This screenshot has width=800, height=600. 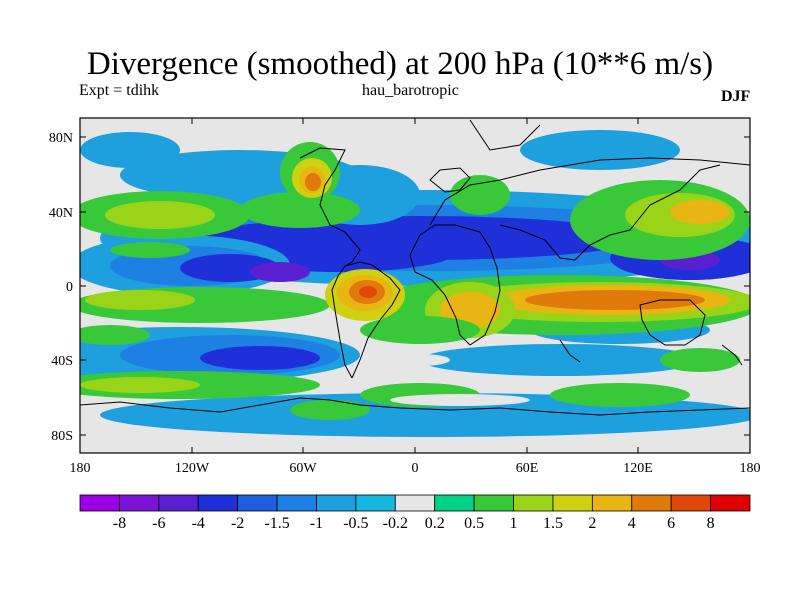 I want to click on lon-tick-label: 60W, so click(x=303, y=468).